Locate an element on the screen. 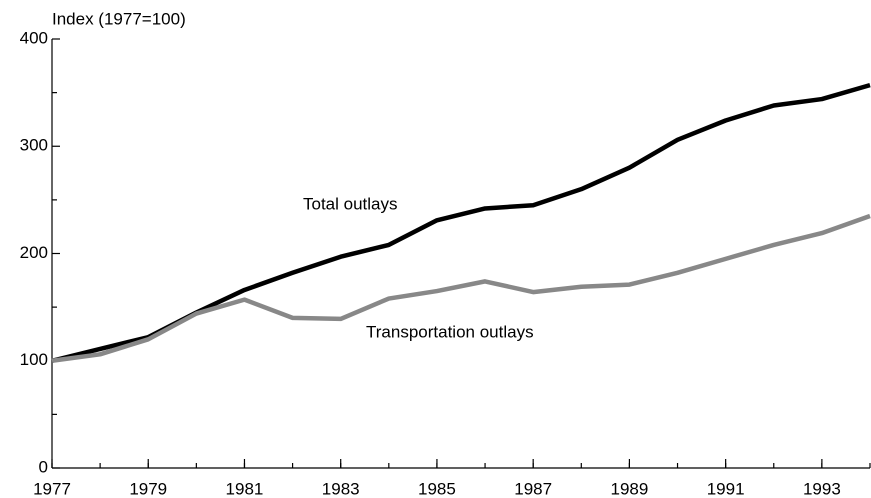 The image size is (871, 498). y-axis-label: Index (1977=100) is located at coordinates (119, 18).